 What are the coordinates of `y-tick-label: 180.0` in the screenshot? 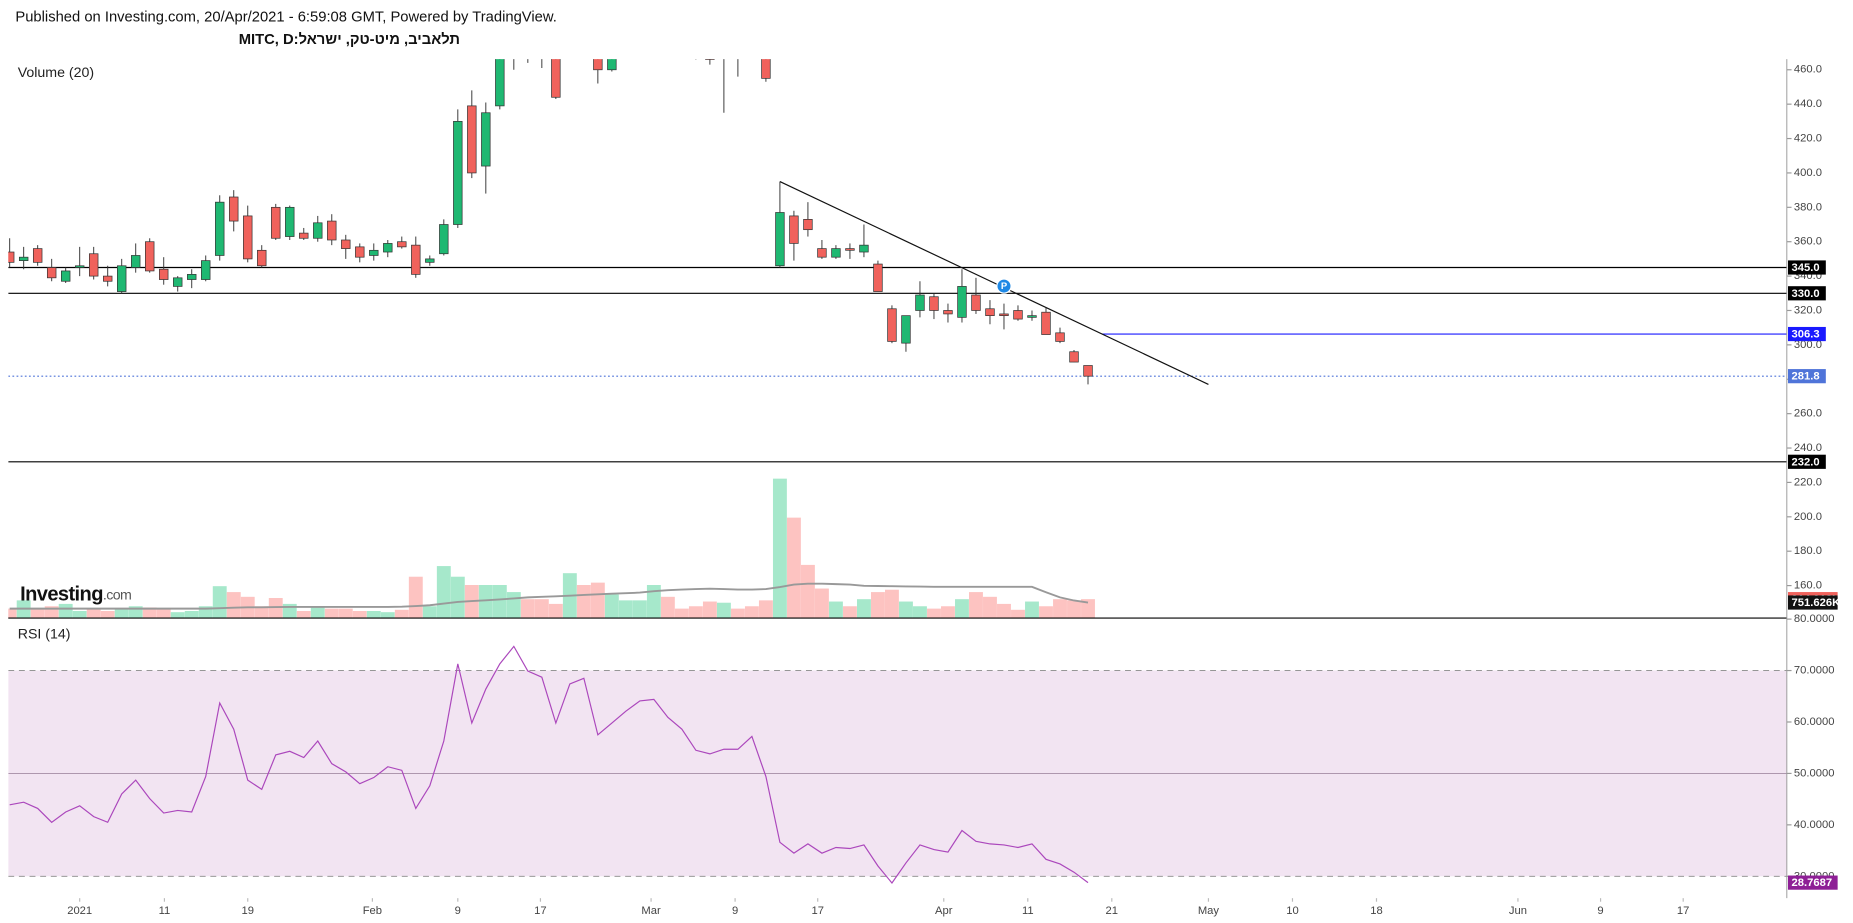 It's located at (1808, 551).